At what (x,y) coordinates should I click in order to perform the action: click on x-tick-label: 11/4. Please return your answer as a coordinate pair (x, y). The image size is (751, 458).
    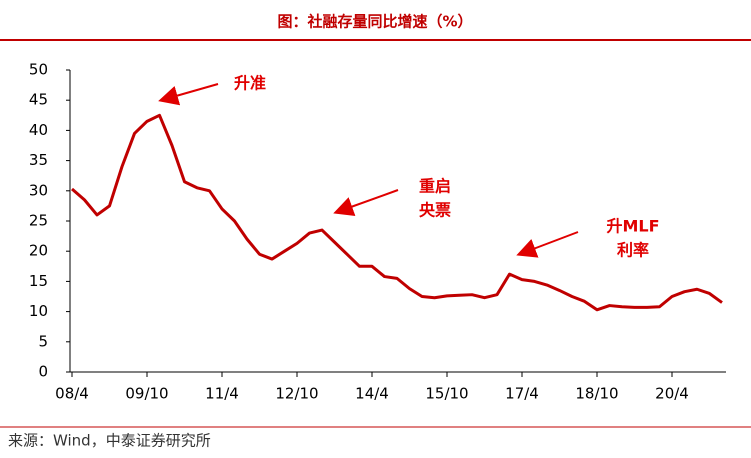
    Looking at the image, I should click on (222, 394).